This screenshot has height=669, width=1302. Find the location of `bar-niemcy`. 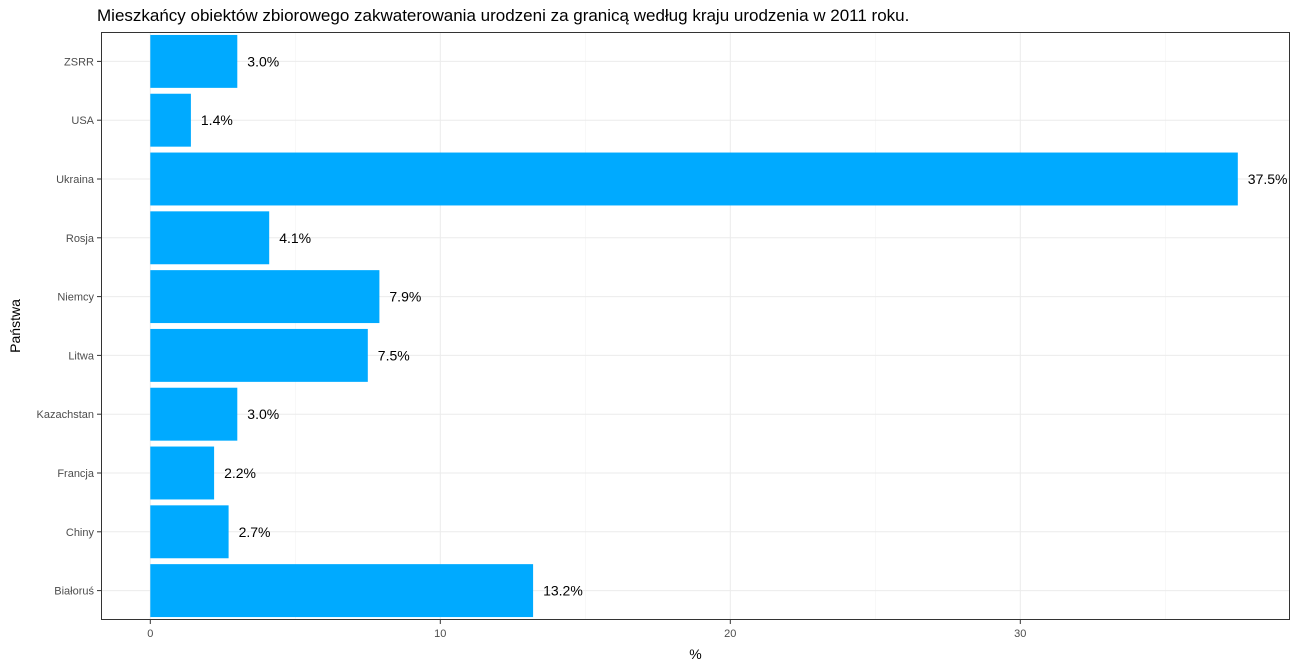

bar-niemcy is located at coordinates (265, 297).